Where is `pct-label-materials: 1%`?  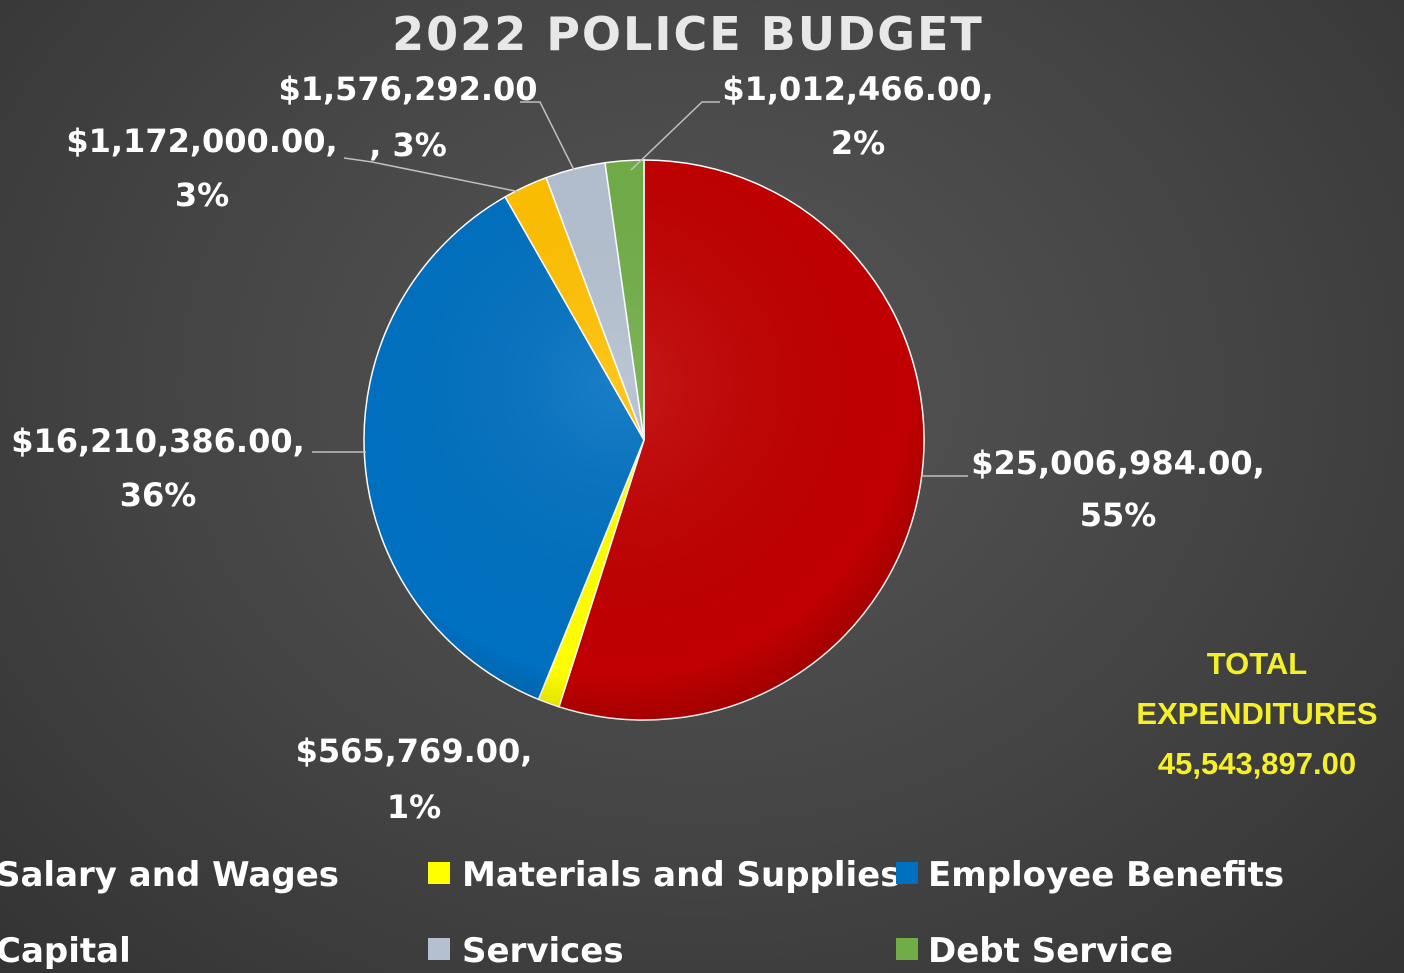
pct-label-materials: 1% is located at coordinates (414, 807).